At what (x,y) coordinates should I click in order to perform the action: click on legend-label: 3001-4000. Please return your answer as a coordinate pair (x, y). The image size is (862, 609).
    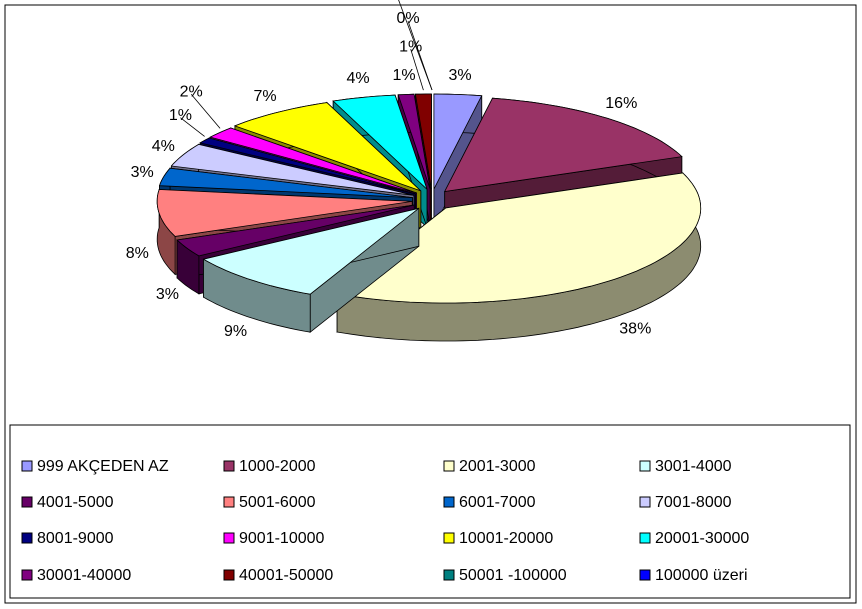
    Looking at the image, I should click on (693, 466).